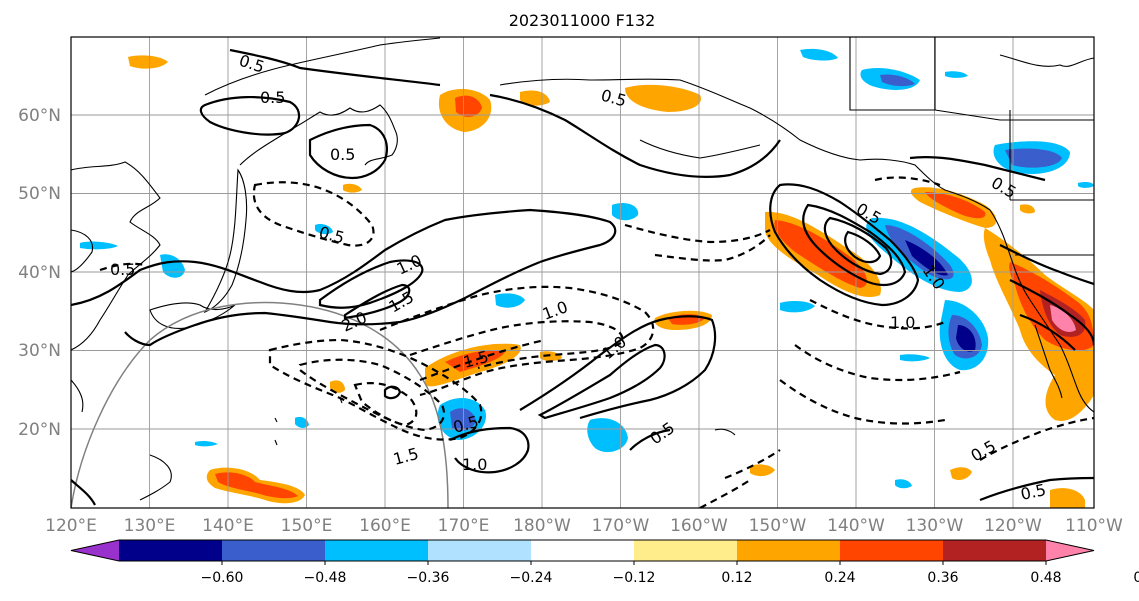  What do you see at coordinates (39, 351) in the screenshot?
I see `lat-tick-label: 30°N` at bounding box center [39, 351].